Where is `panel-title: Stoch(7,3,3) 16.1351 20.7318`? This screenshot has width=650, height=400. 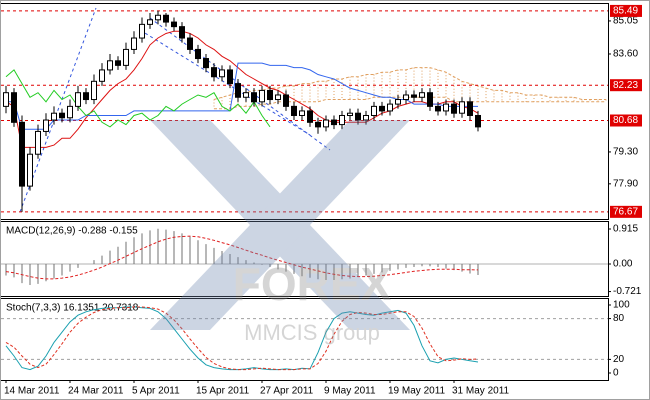
panel-title: Stoch(7,3,3) 16.1351 20.7318 is located at coordinates (72, 308).